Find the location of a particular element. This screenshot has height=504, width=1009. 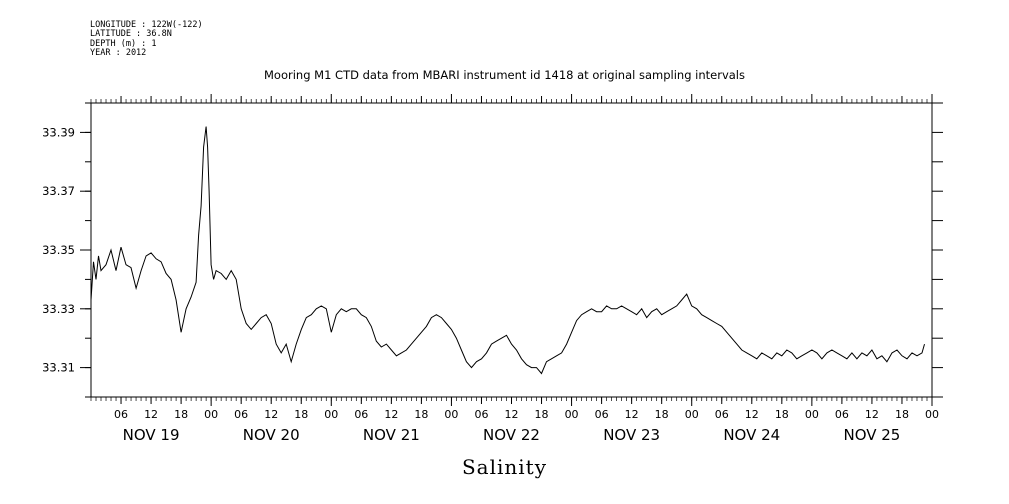

x-day-label: NOV 25 is located at coordinates (871, 435).